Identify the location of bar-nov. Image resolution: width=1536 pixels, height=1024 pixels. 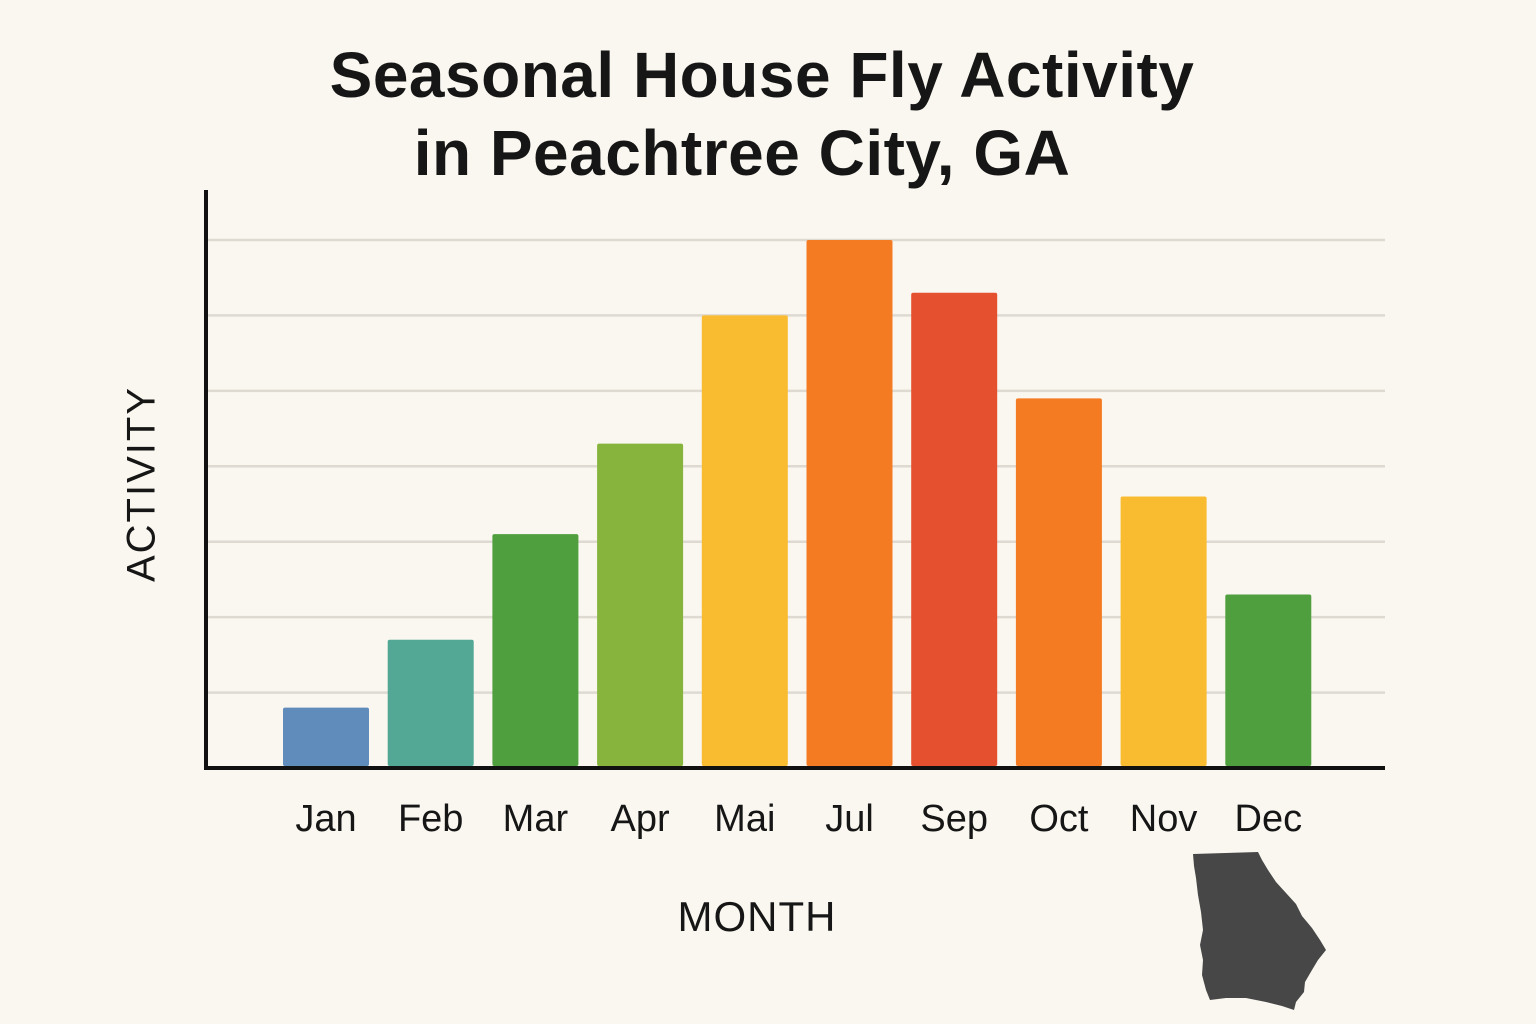
(1163, 631).